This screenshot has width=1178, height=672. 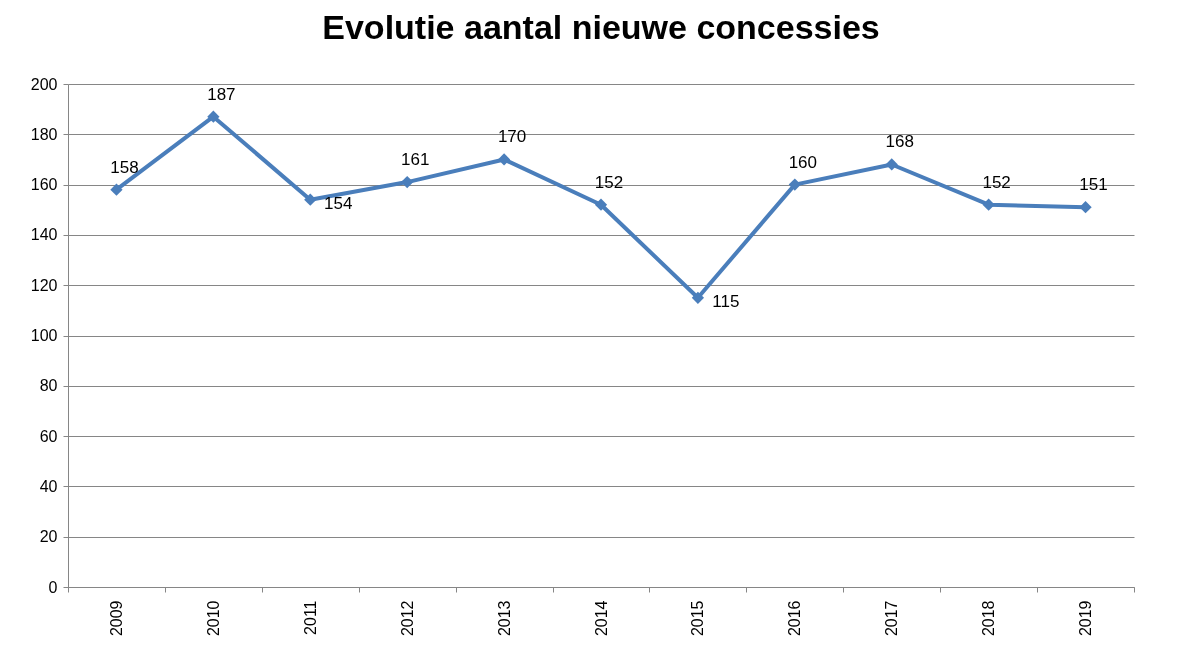 What do you see at coordinates (1086, 618) in the screenshot?
I see `x-tick-label: 2019` at bounding box center [1086, 618].